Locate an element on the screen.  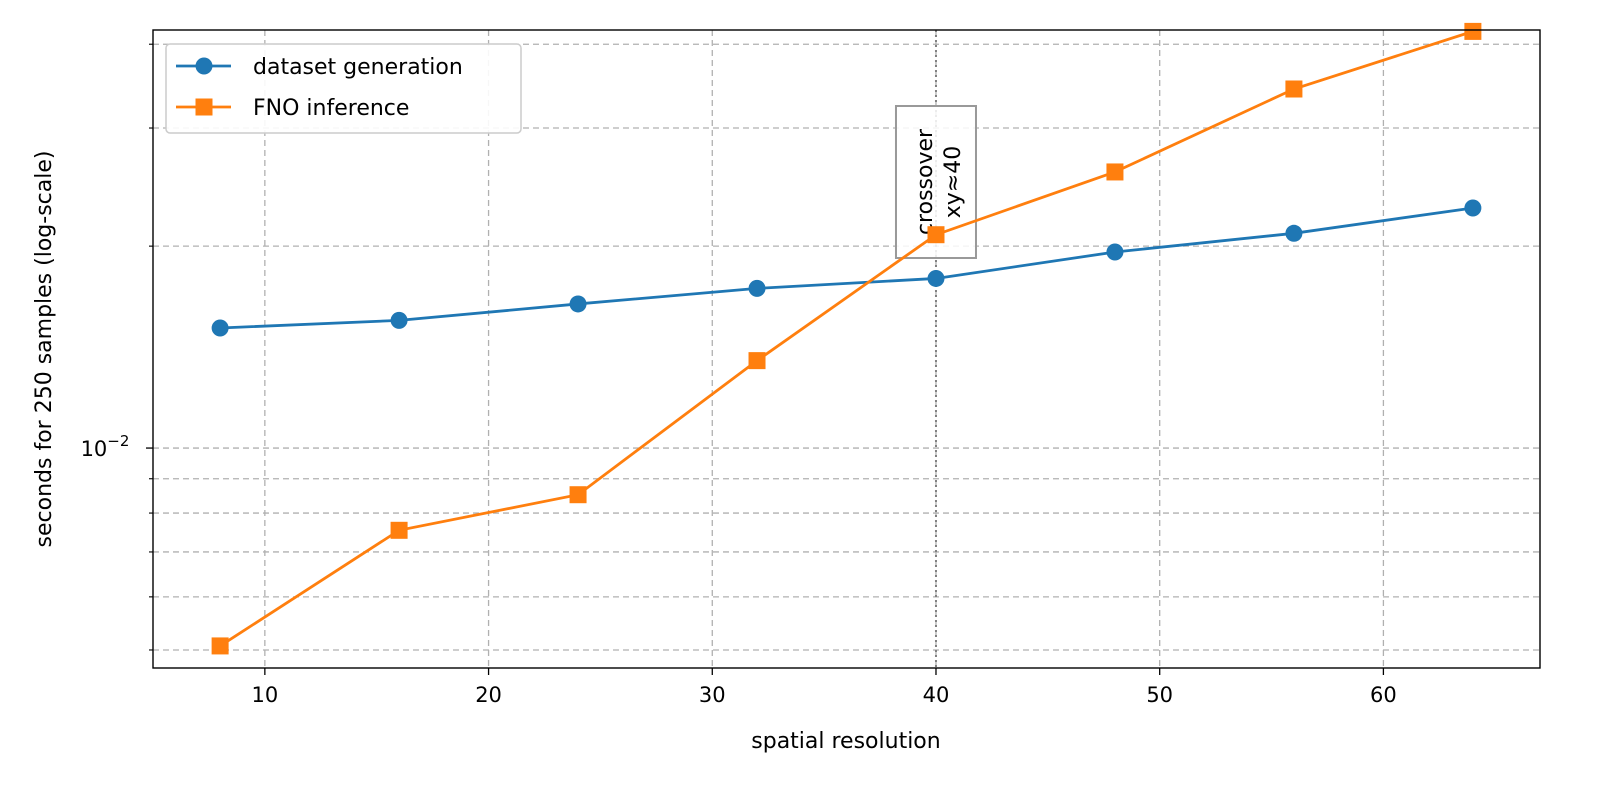
x-tick-label: 40 is located at coordinates (936, 695).